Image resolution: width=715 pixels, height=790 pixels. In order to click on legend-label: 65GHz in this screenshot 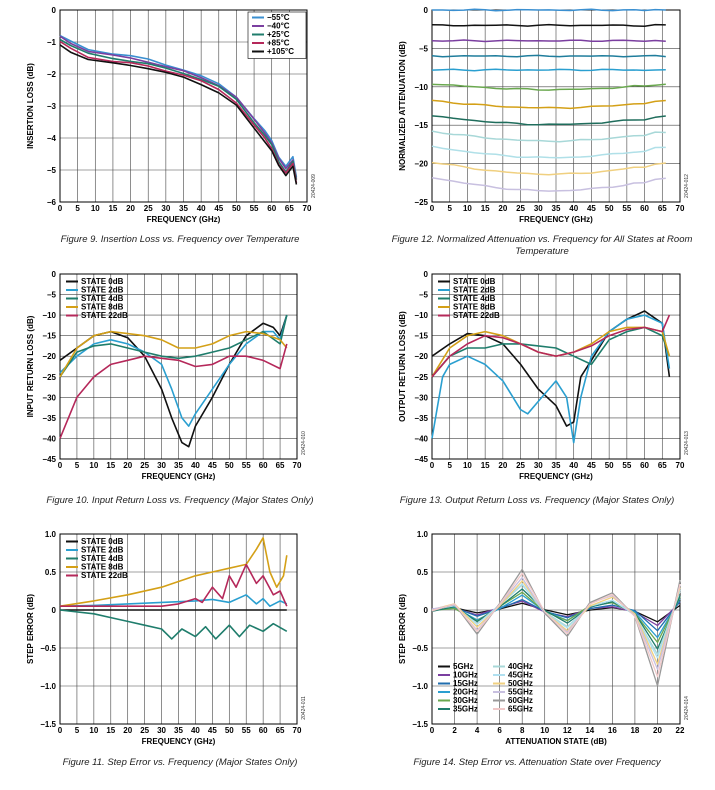, I will do `click(520, 709)`.